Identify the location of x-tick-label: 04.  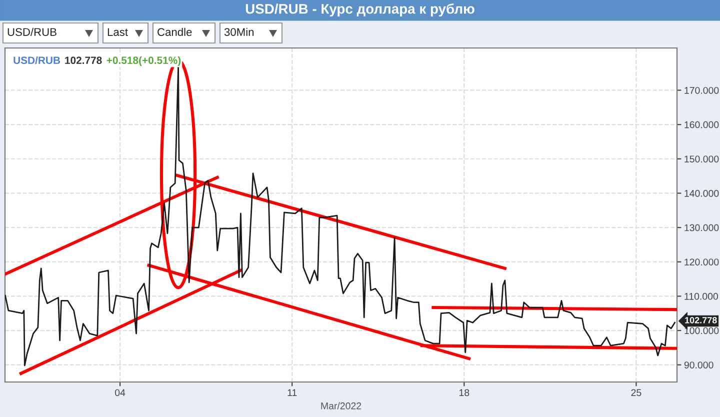
(120, 392).